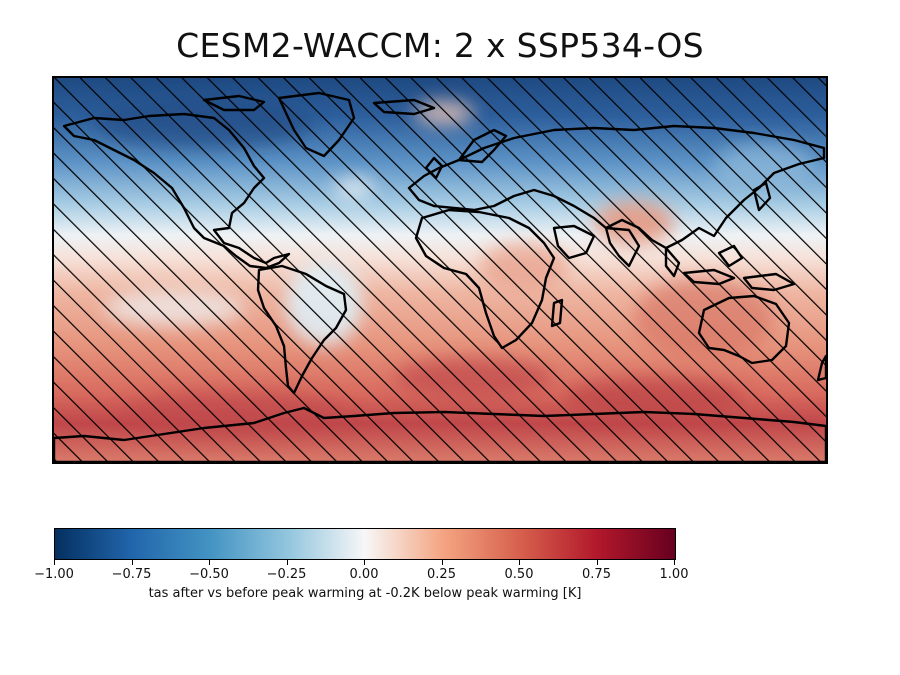 This screenshot has height=675, width=900. Describe the element at coordinates (54, 574) in the screenshot. I see `colorbar-tick-label: −1.00` at that location.